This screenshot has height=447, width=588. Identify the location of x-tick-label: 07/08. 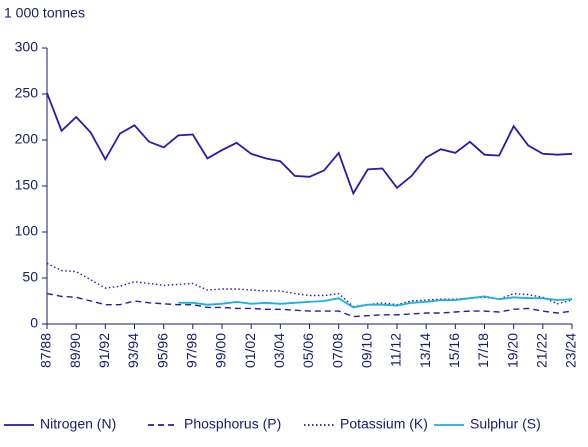
(337, 350).